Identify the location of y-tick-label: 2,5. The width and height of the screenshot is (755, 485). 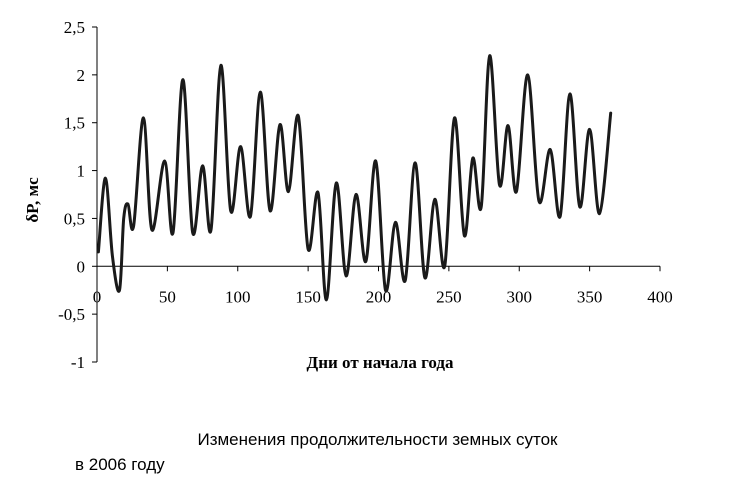
(74, 27).